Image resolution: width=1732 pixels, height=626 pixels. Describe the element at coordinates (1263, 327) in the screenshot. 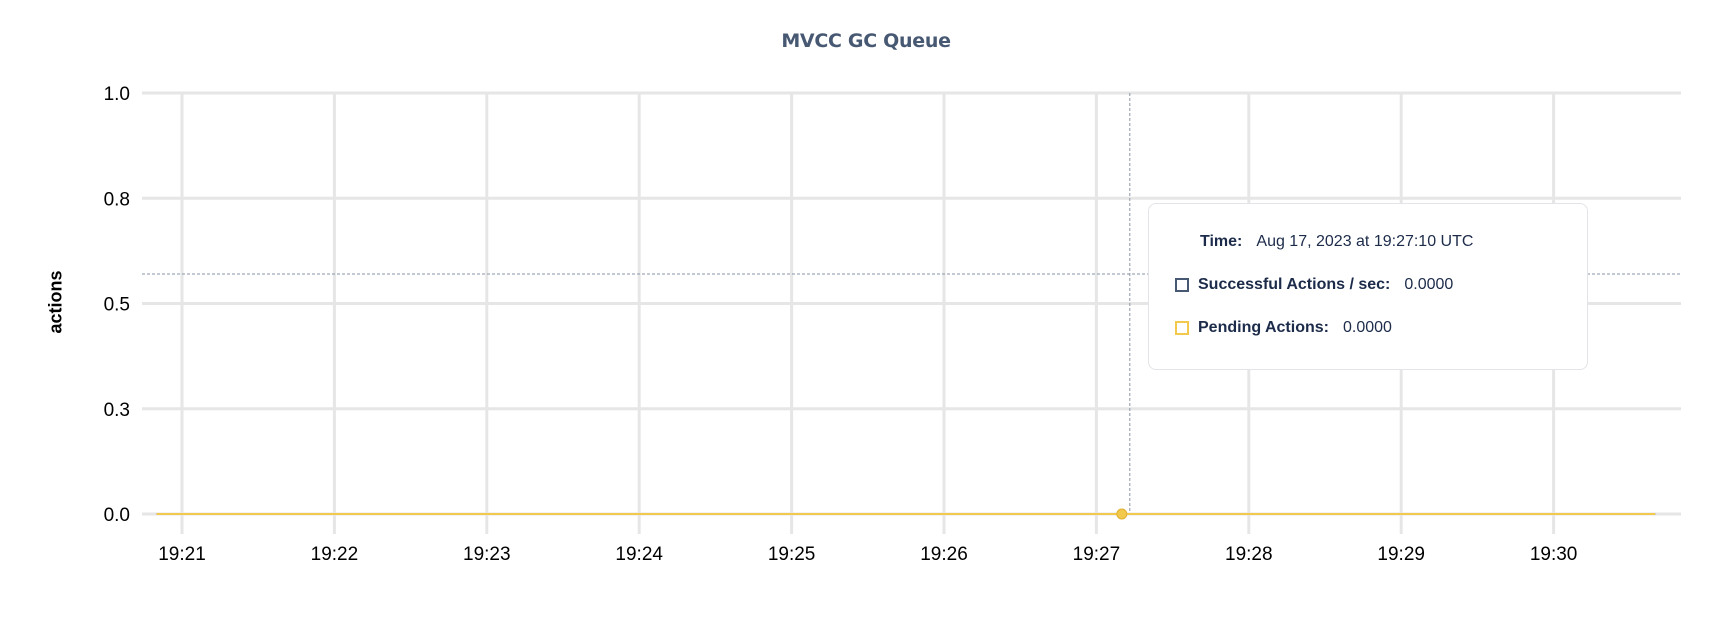

I see `tooltip-pending-label: Pending Actions:` at that location.